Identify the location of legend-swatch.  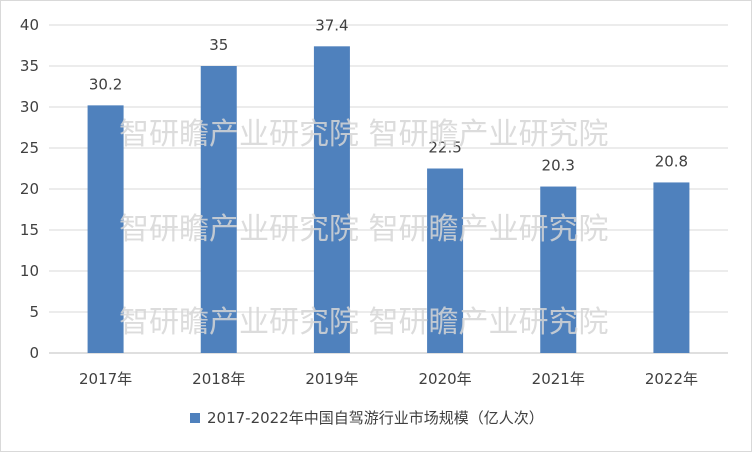
(195, 418).